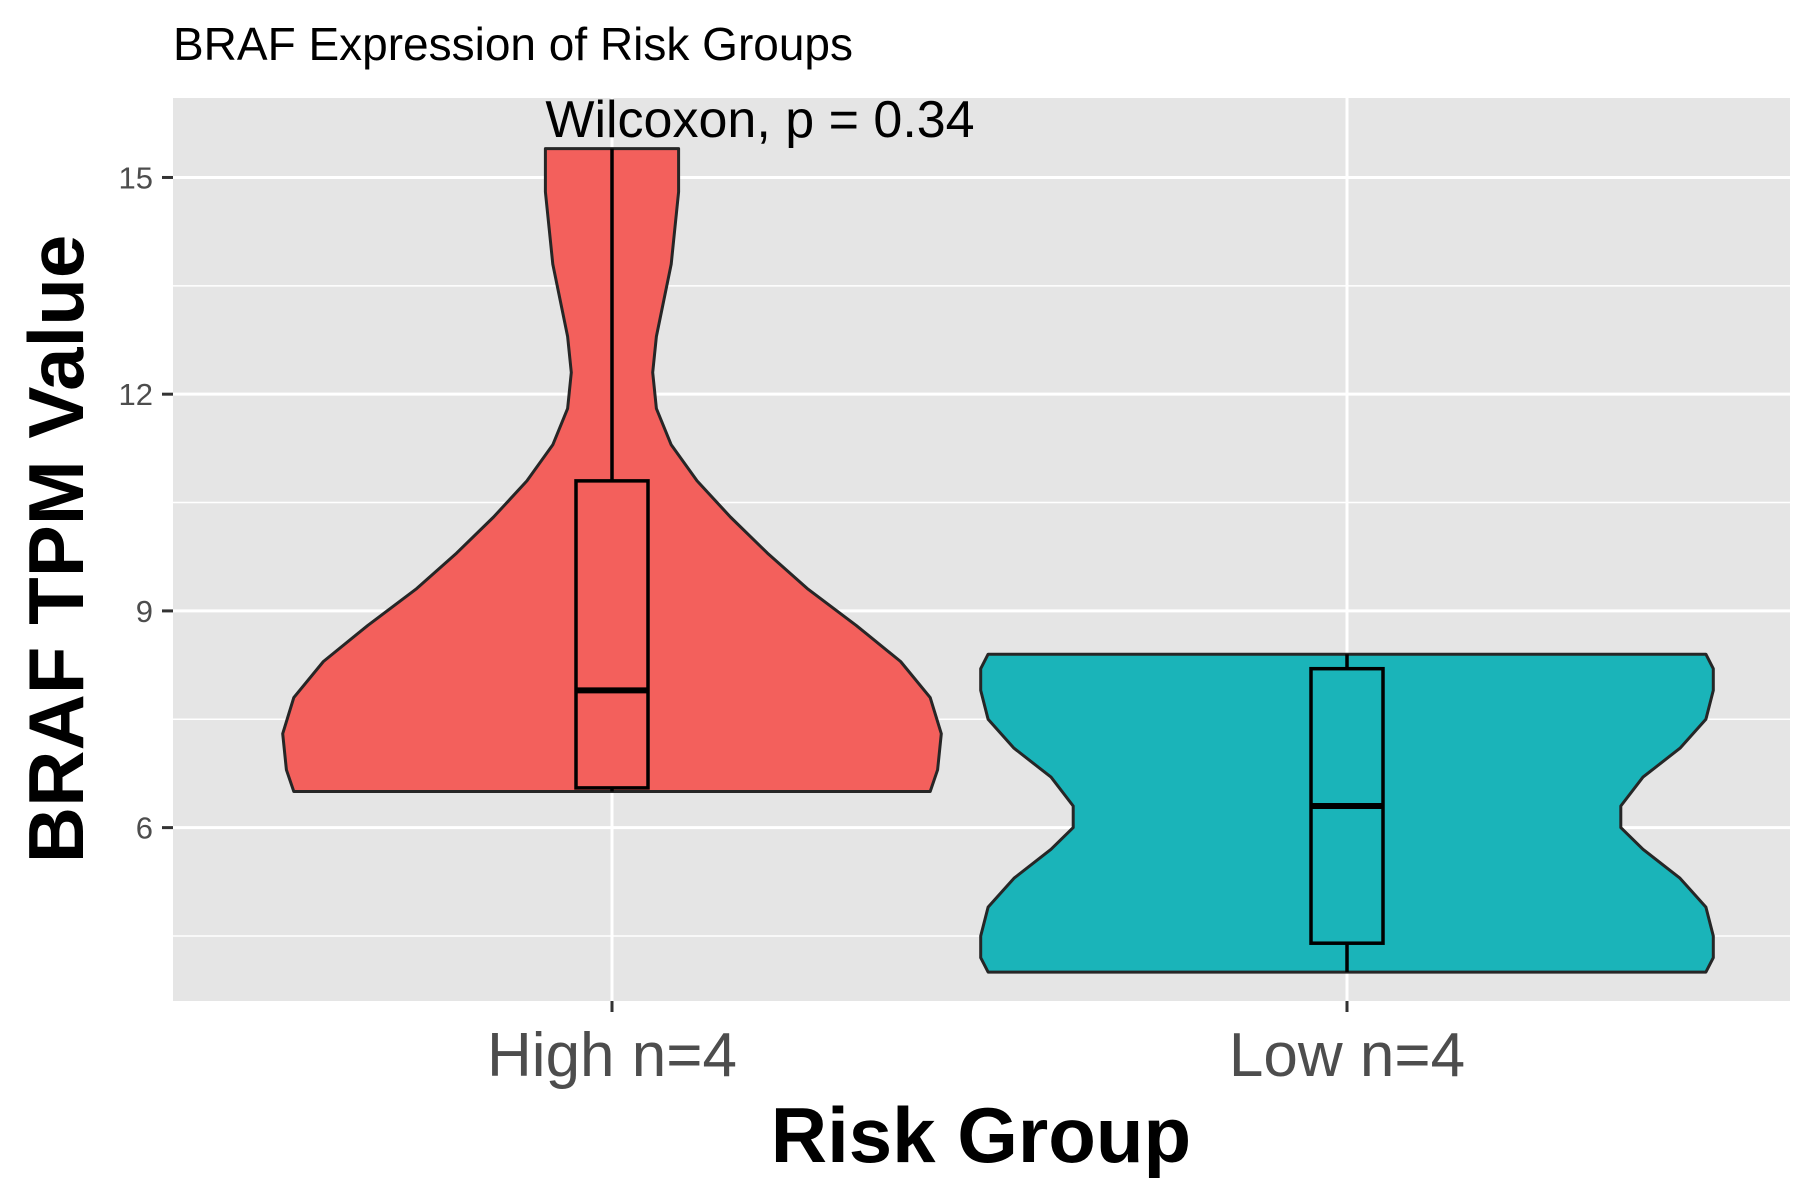  Describe the element at coordinates (144, 611) in the screenshot. I see `y-tick-label: 9` at that location.